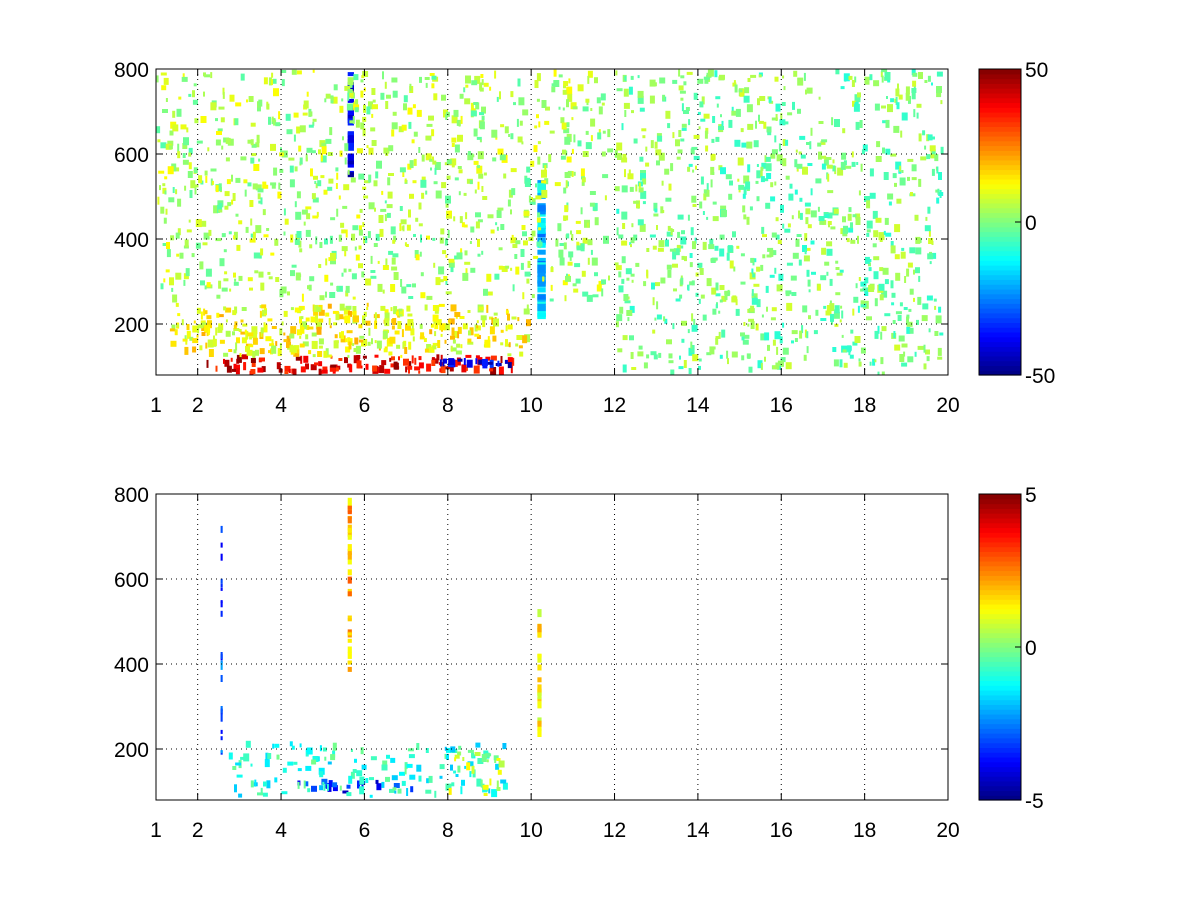 The image size is (1200, 900). Describe the element at coordinates (1036, 70) in the screenshot. I see `colorbar-tick-label: 50` at that location.